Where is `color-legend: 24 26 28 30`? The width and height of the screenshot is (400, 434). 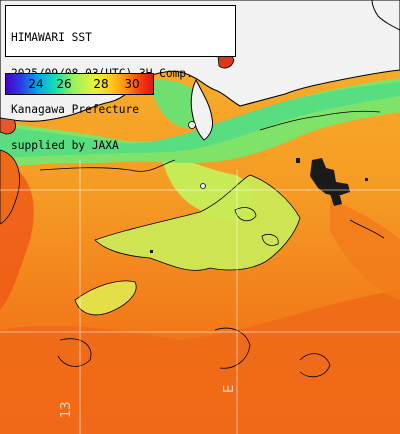 color-legend: 24 26 28 30 is located at coordinates (79, 84).